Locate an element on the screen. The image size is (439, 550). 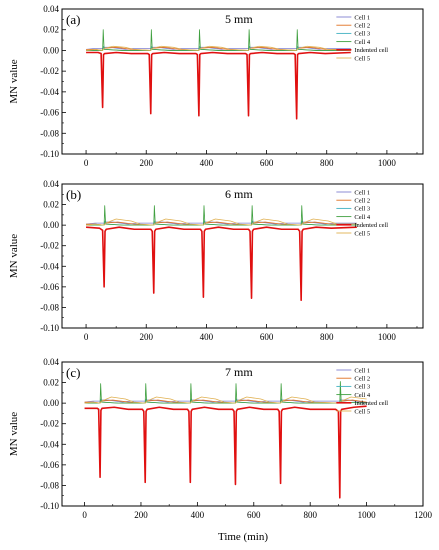
panel-label: (b) is located at coordinates (73, 194).